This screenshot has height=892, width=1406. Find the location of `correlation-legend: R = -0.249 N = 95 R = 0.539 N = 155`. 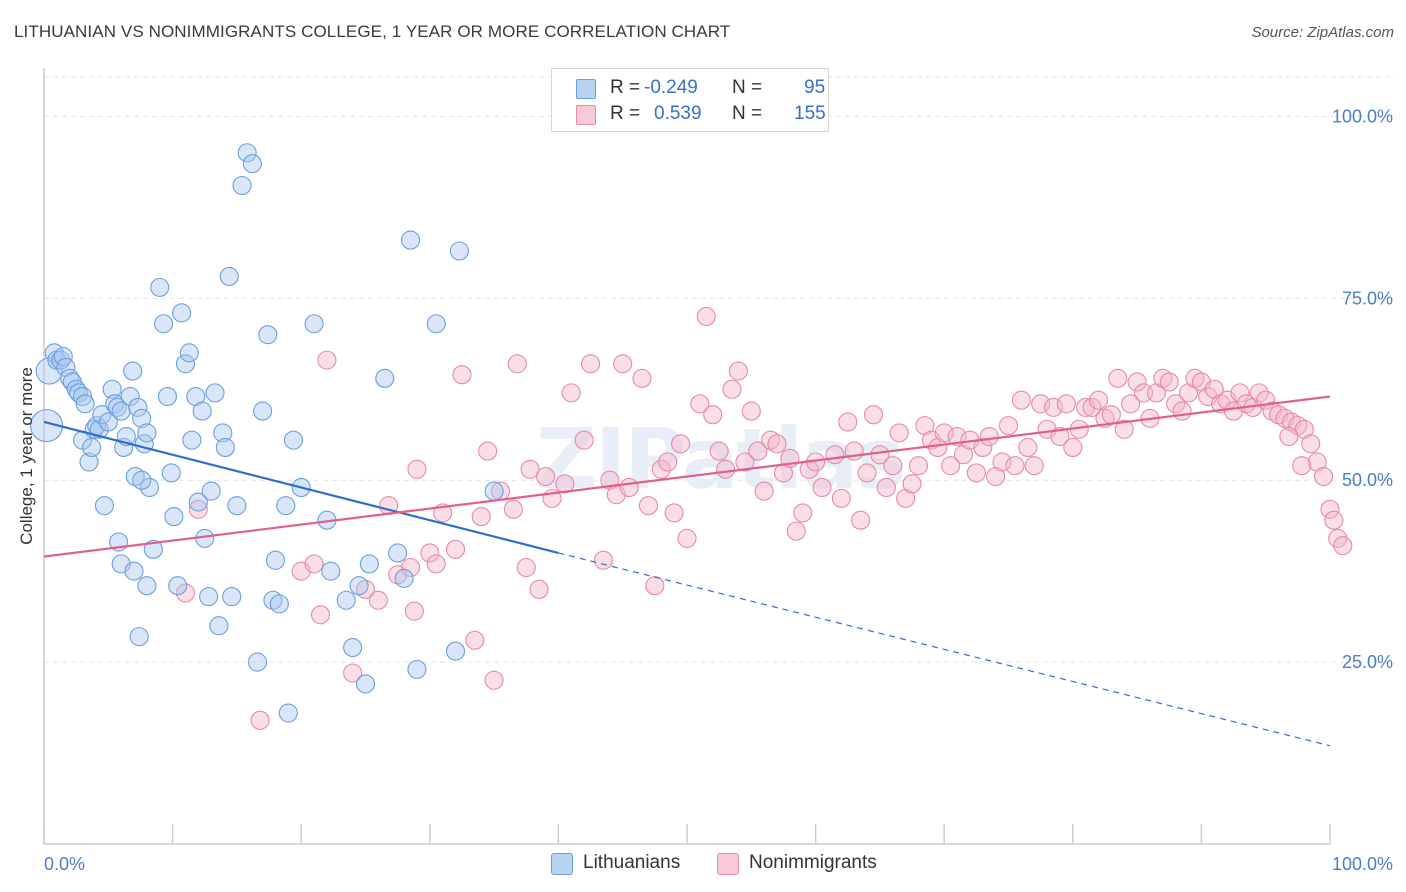

correlation-legend: R = -0.249 N = 95 R = 0.539 N = 155 is located at coordinates (690, 100).